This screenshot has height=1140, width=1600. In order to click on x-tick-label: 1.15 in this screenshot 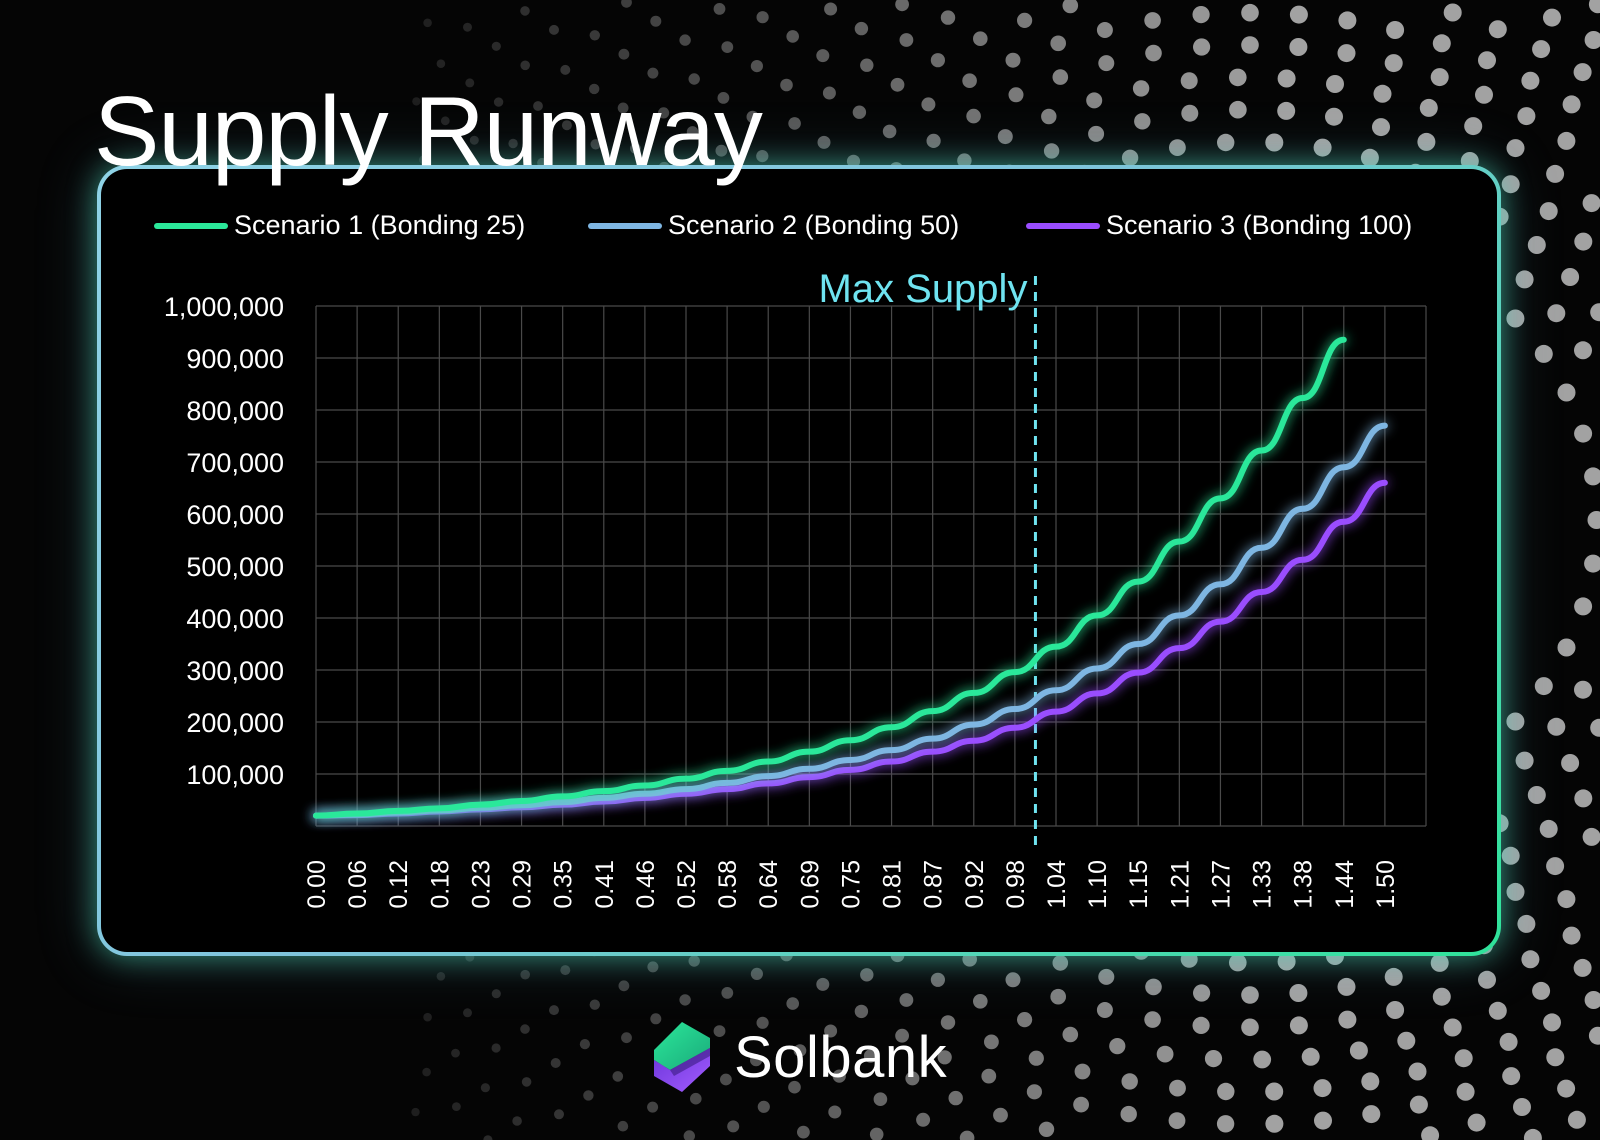, I will do `click(1139, 884)`.